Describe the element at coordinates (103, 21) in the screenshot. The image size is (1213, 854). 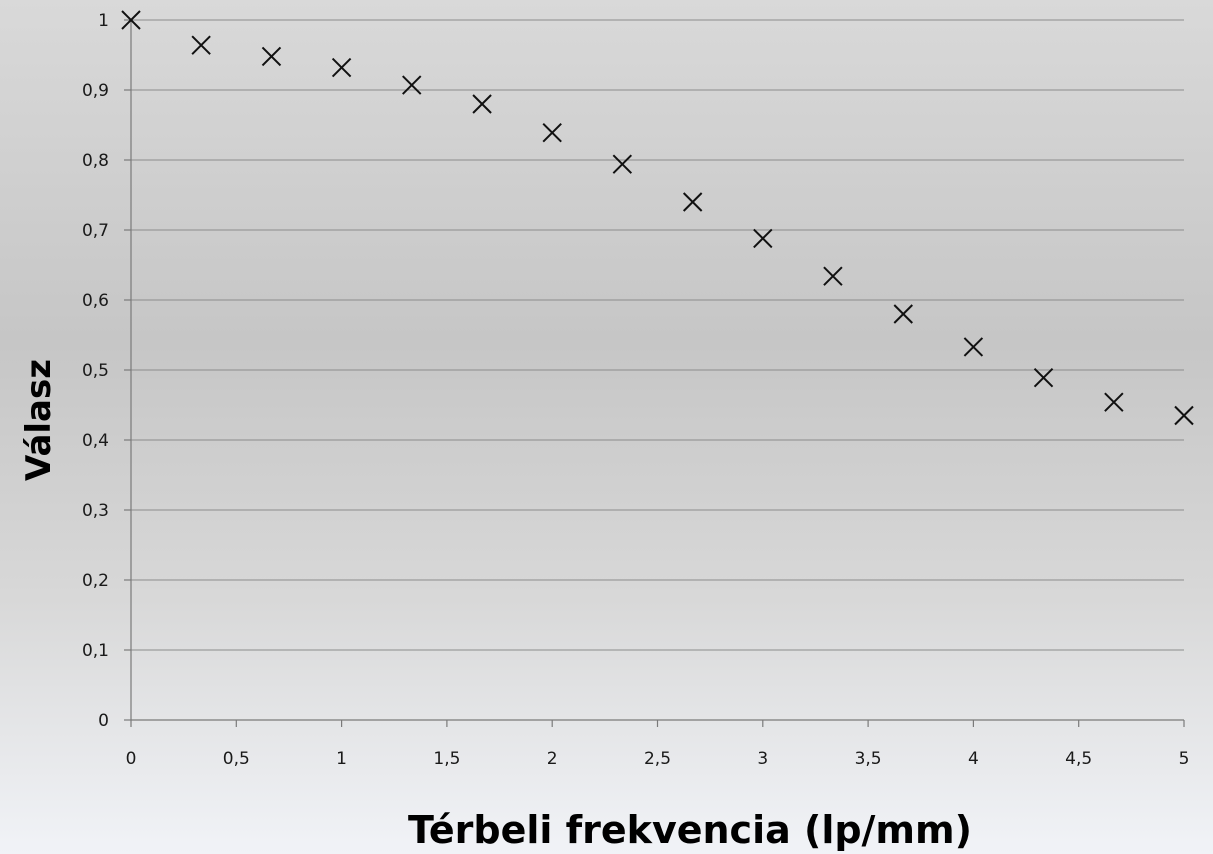
I see `y-tick-label: 1` at that location.